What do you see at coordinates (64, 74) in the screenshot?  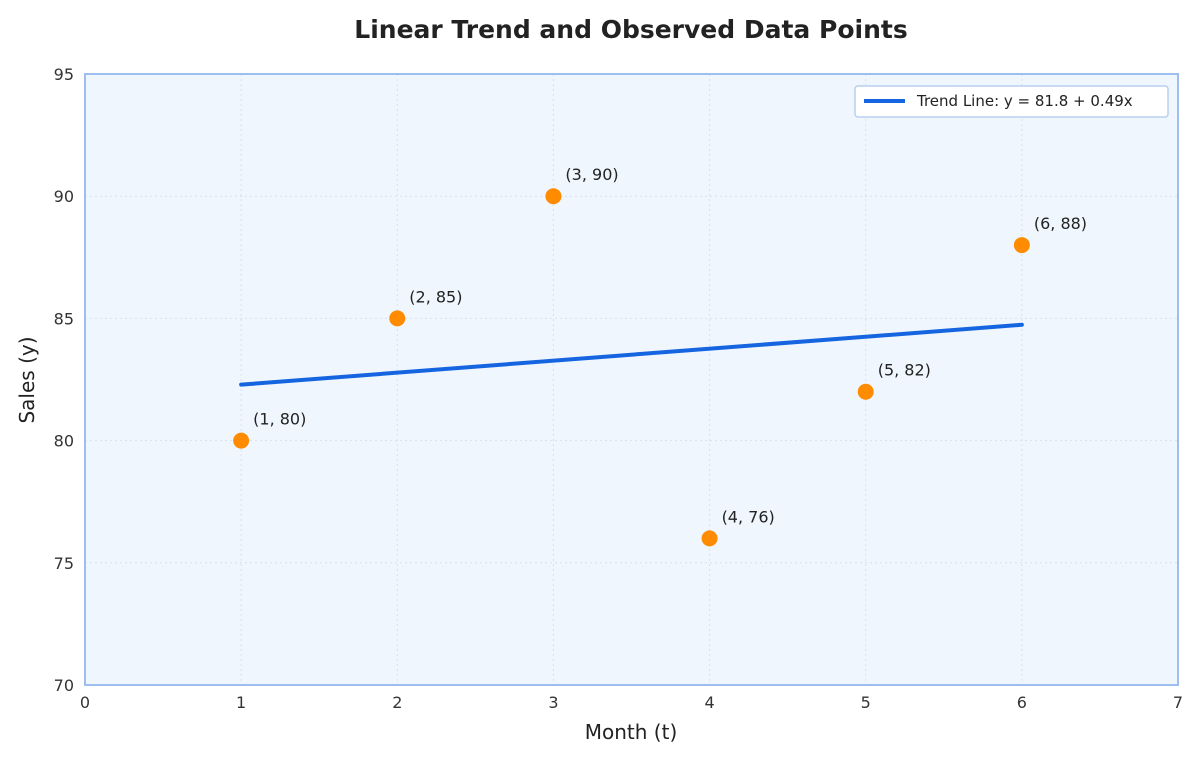 I see `y-tick-label: 95` at bounding box center [64, 74].